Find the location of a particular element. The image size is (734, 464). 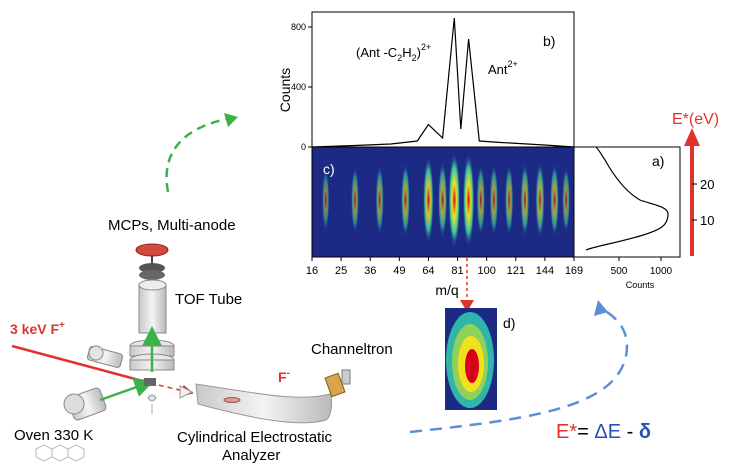

panel-b-ylabel: Counts is located at coordinates (285, 90).